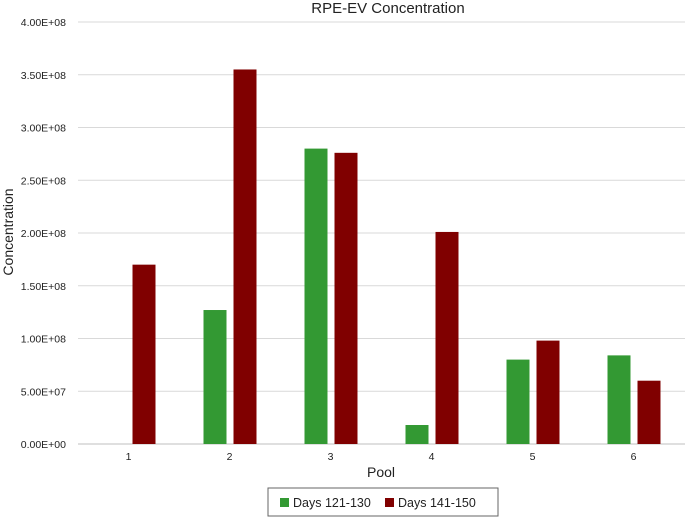  What do you see at coordinates (129, 457) in the screenshot?
I see `x-tick-label: 1` at bounding box center [129, 457].